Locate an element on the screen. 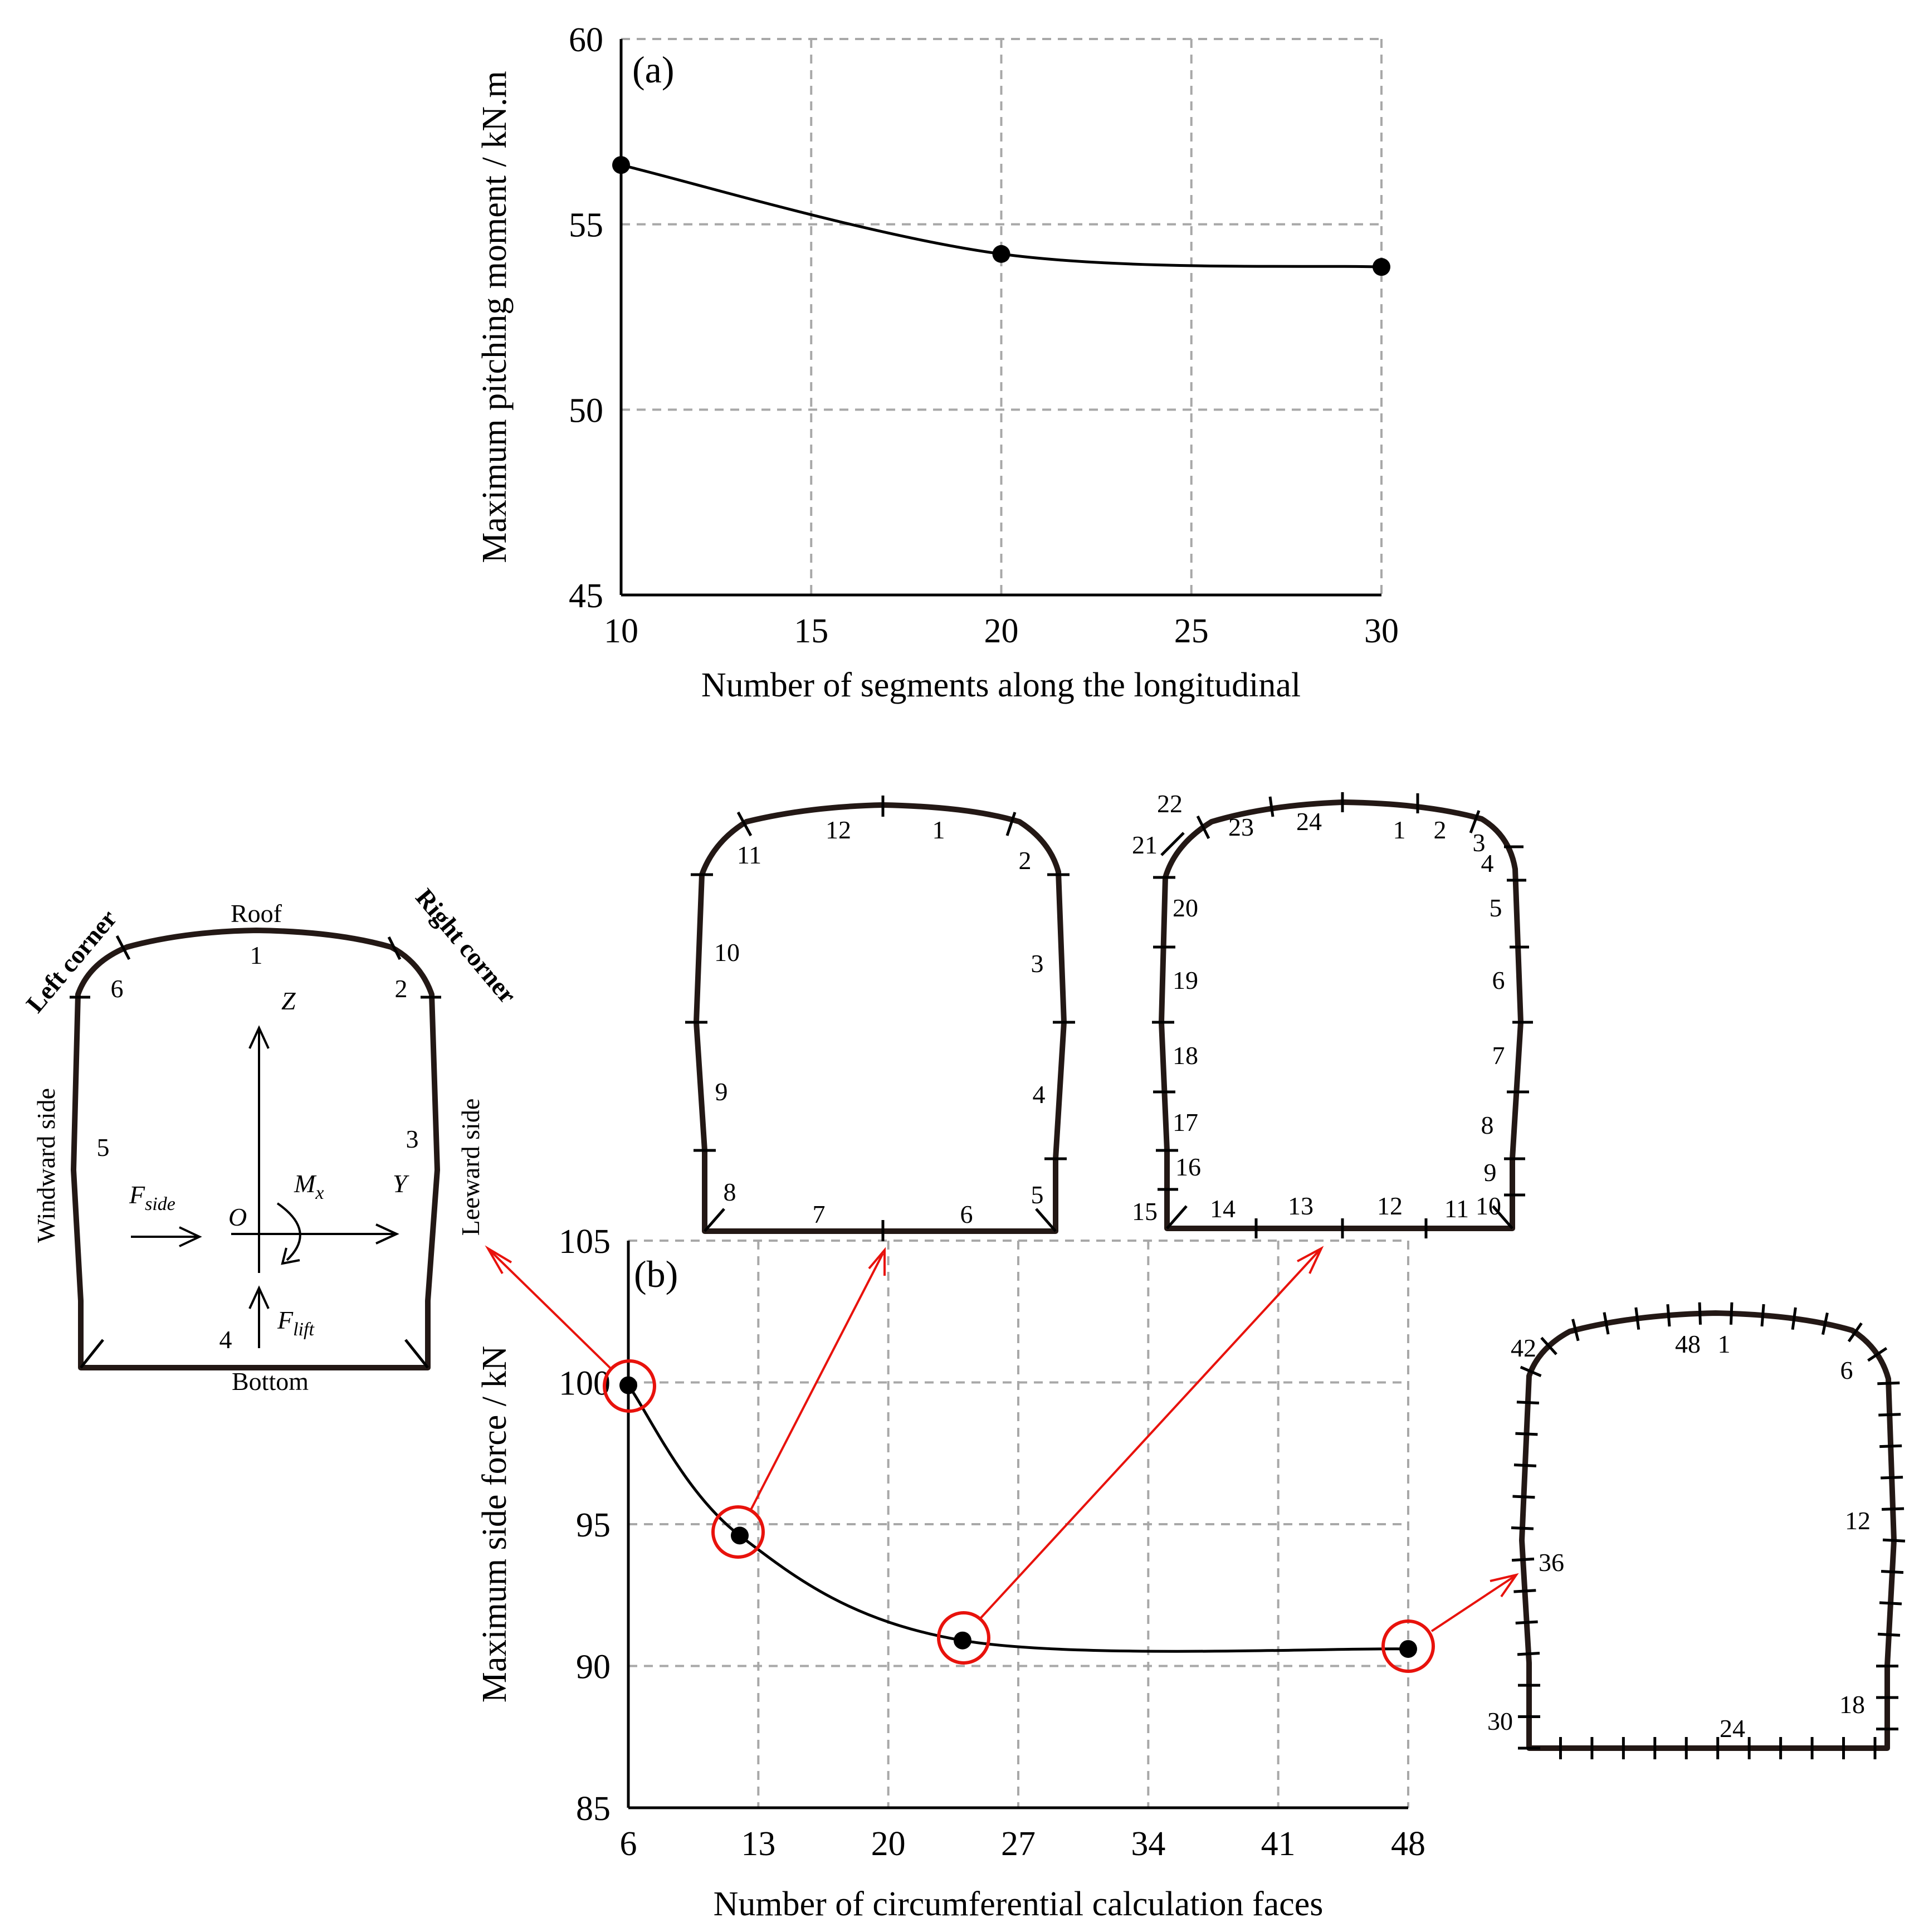  face-label-24-18: 18 is located at coordinates (1185, 1055).